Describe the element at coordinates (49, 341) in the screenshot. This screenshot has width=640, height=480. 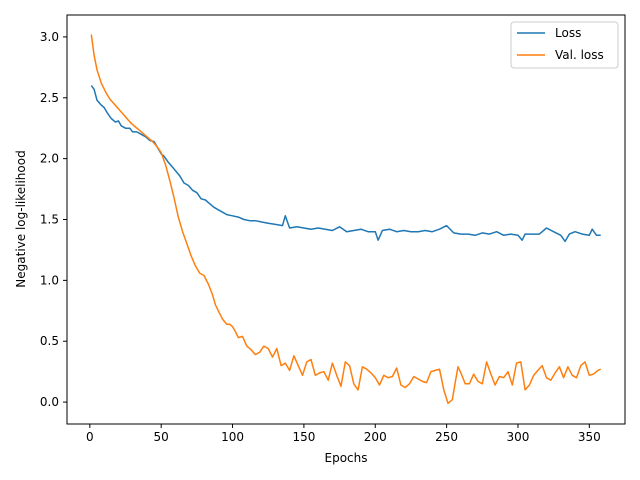
I see `y-tick-label: 0.5` at that location.